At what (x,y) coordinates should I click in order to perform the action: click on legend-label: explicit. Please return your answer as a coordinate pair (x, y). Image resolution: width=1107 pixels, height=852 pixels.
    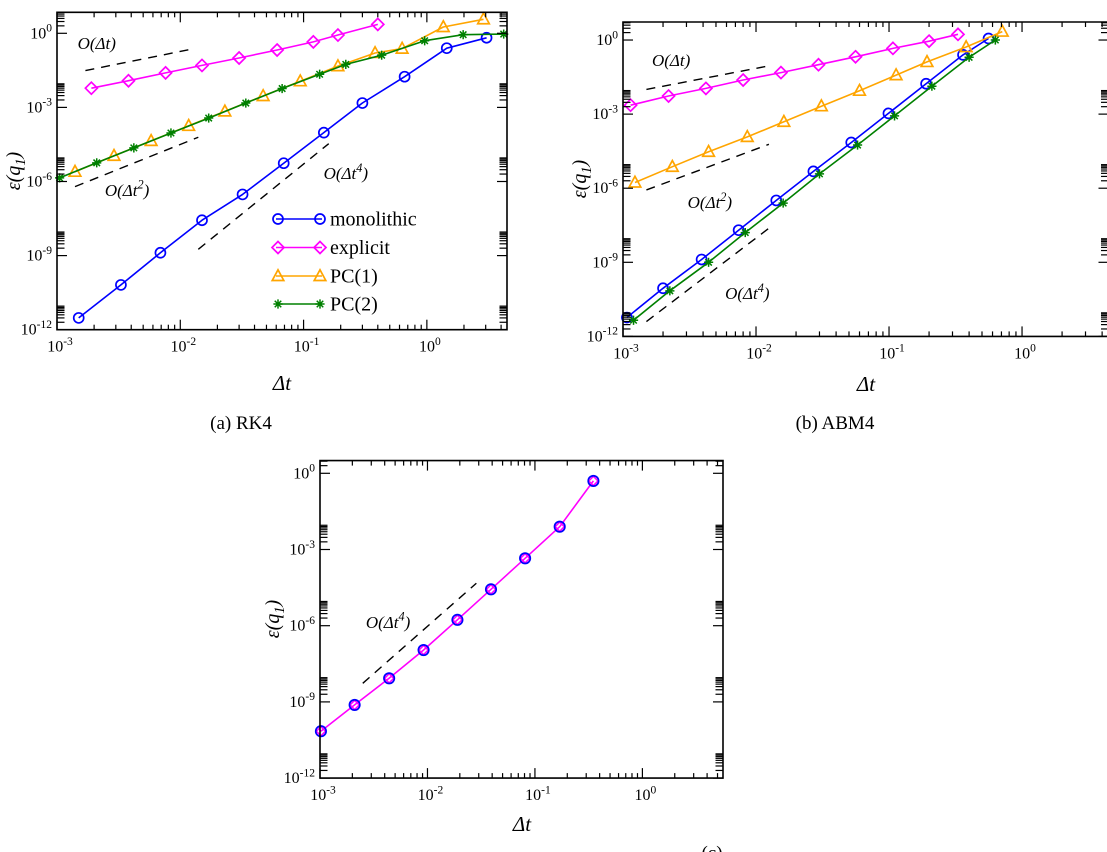
    Looking at the image, I should click on (360, 248).